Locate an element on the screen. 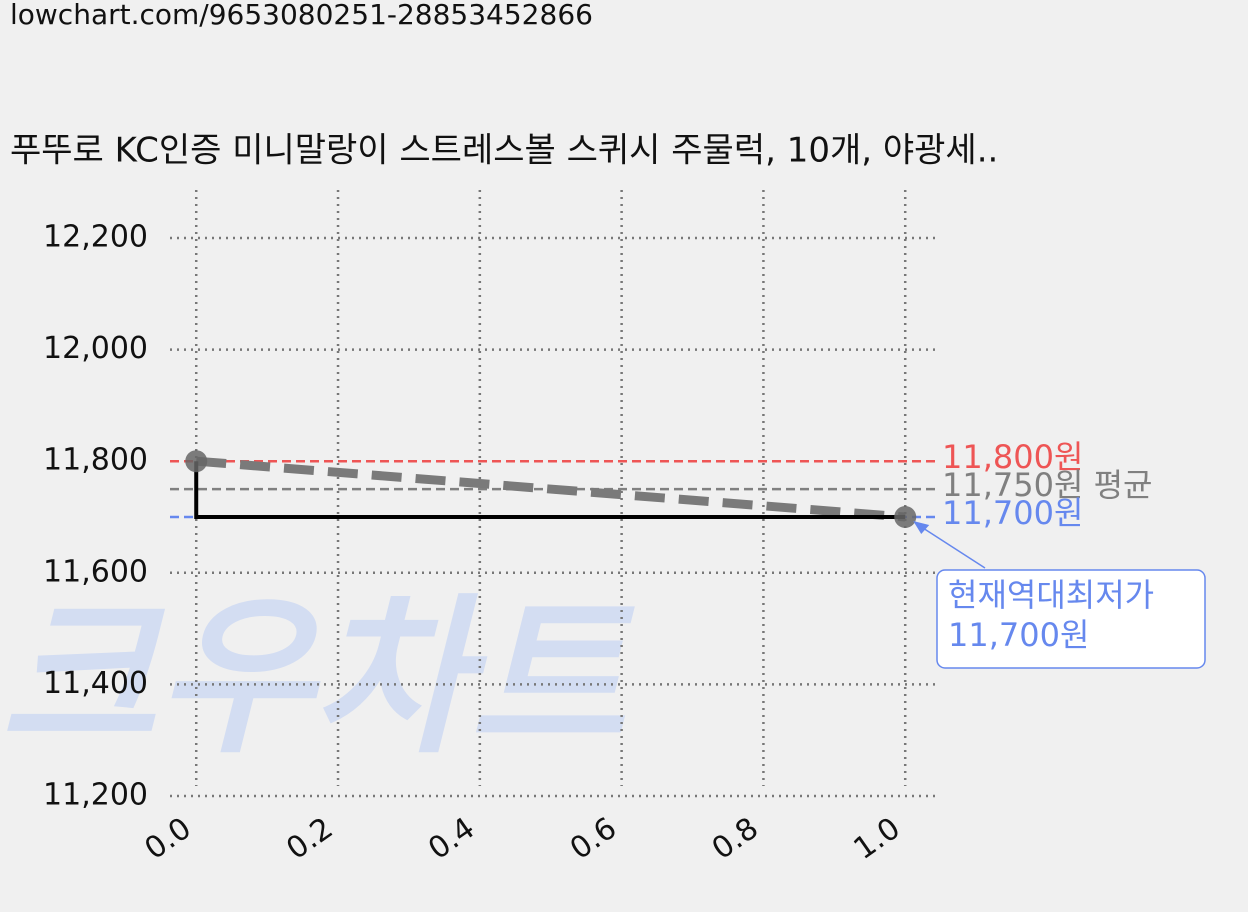  annotation-arrowhead is located at coordinates (921, 527).